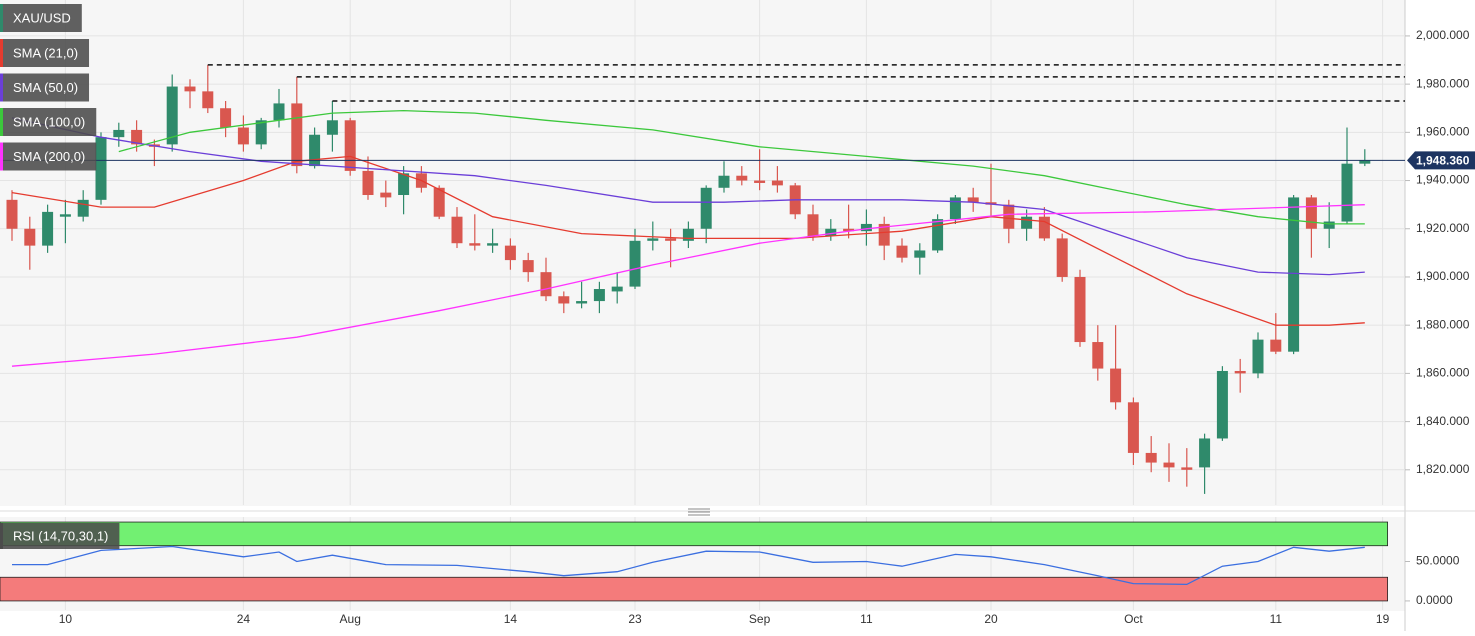 Image resolution: width=1475 pixels, height=636 pixels. I want to click on legend-label: XAU/USD, so click(42, 17).